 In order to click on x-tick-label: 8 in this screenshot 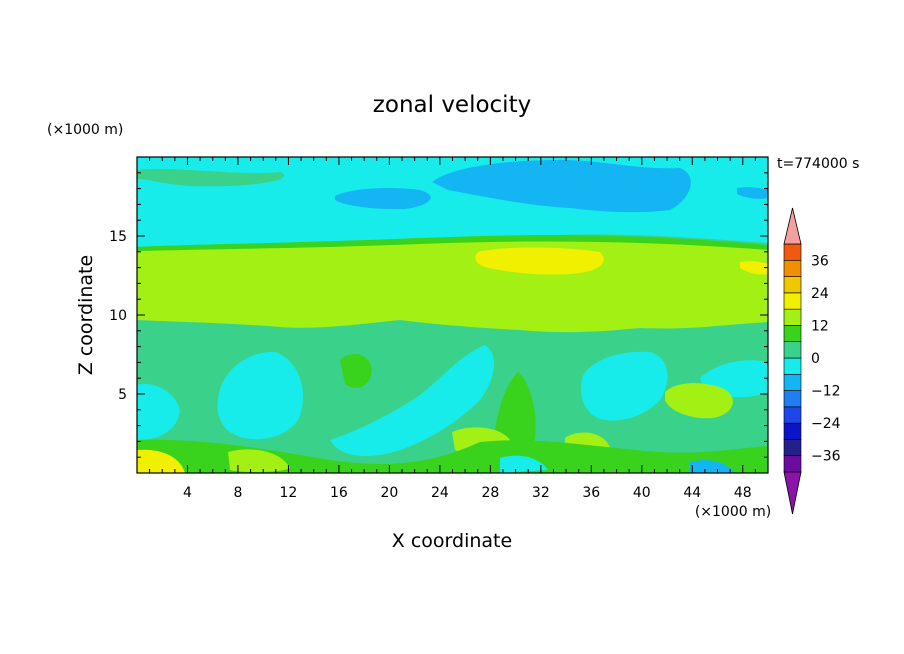, I will do `click(237, 493)`.